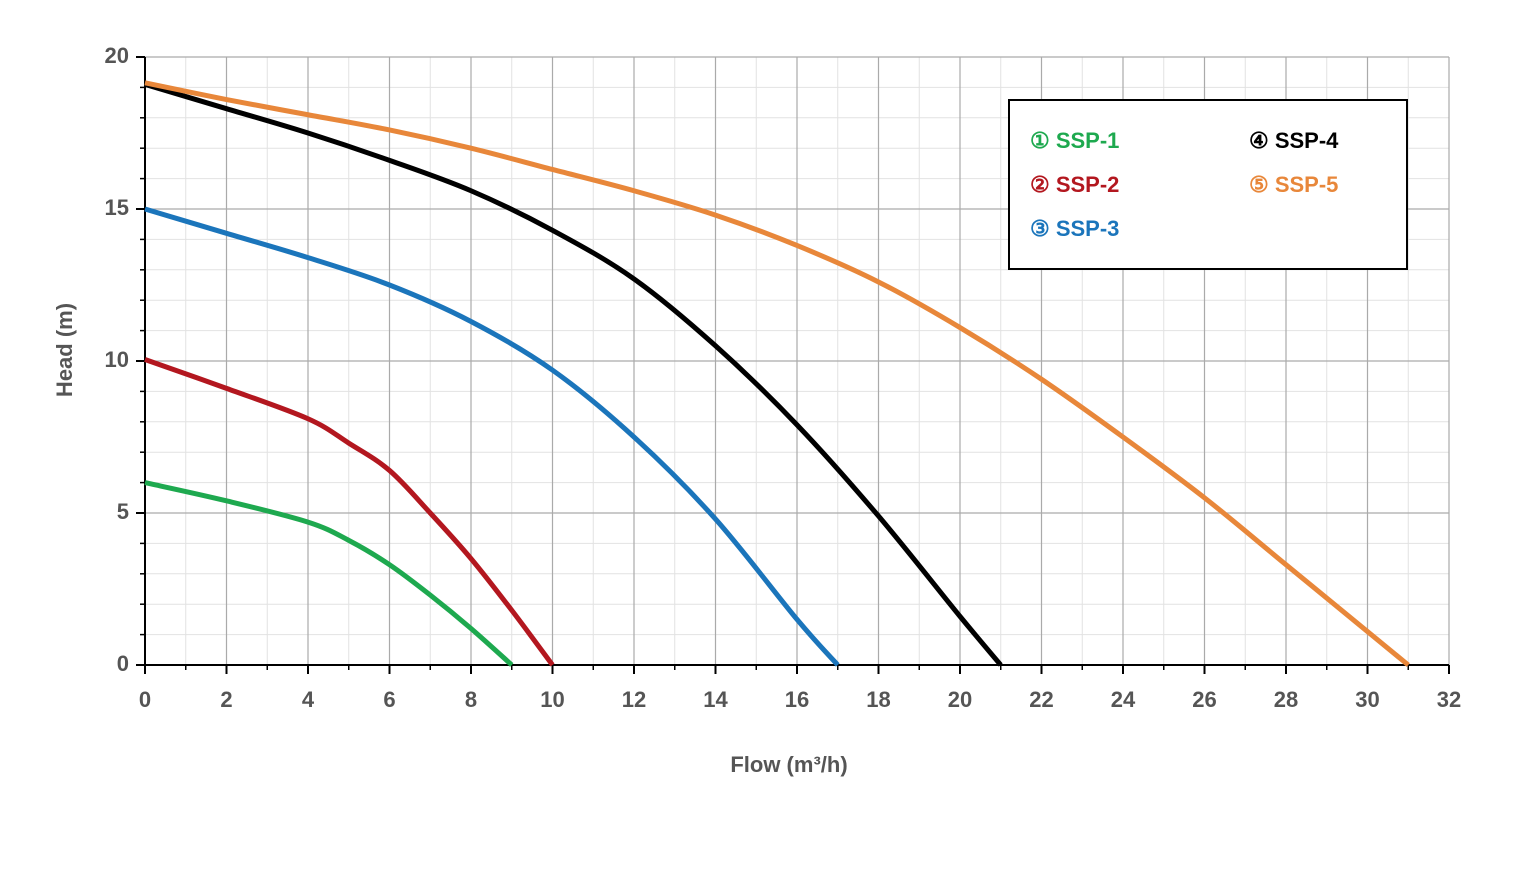 The width and height of the screenshot is (1522, 889). Describe the element at coordinates (788, 764) in the screenshot. I see `x-axis-label: Flow (m³/h)` at that location.